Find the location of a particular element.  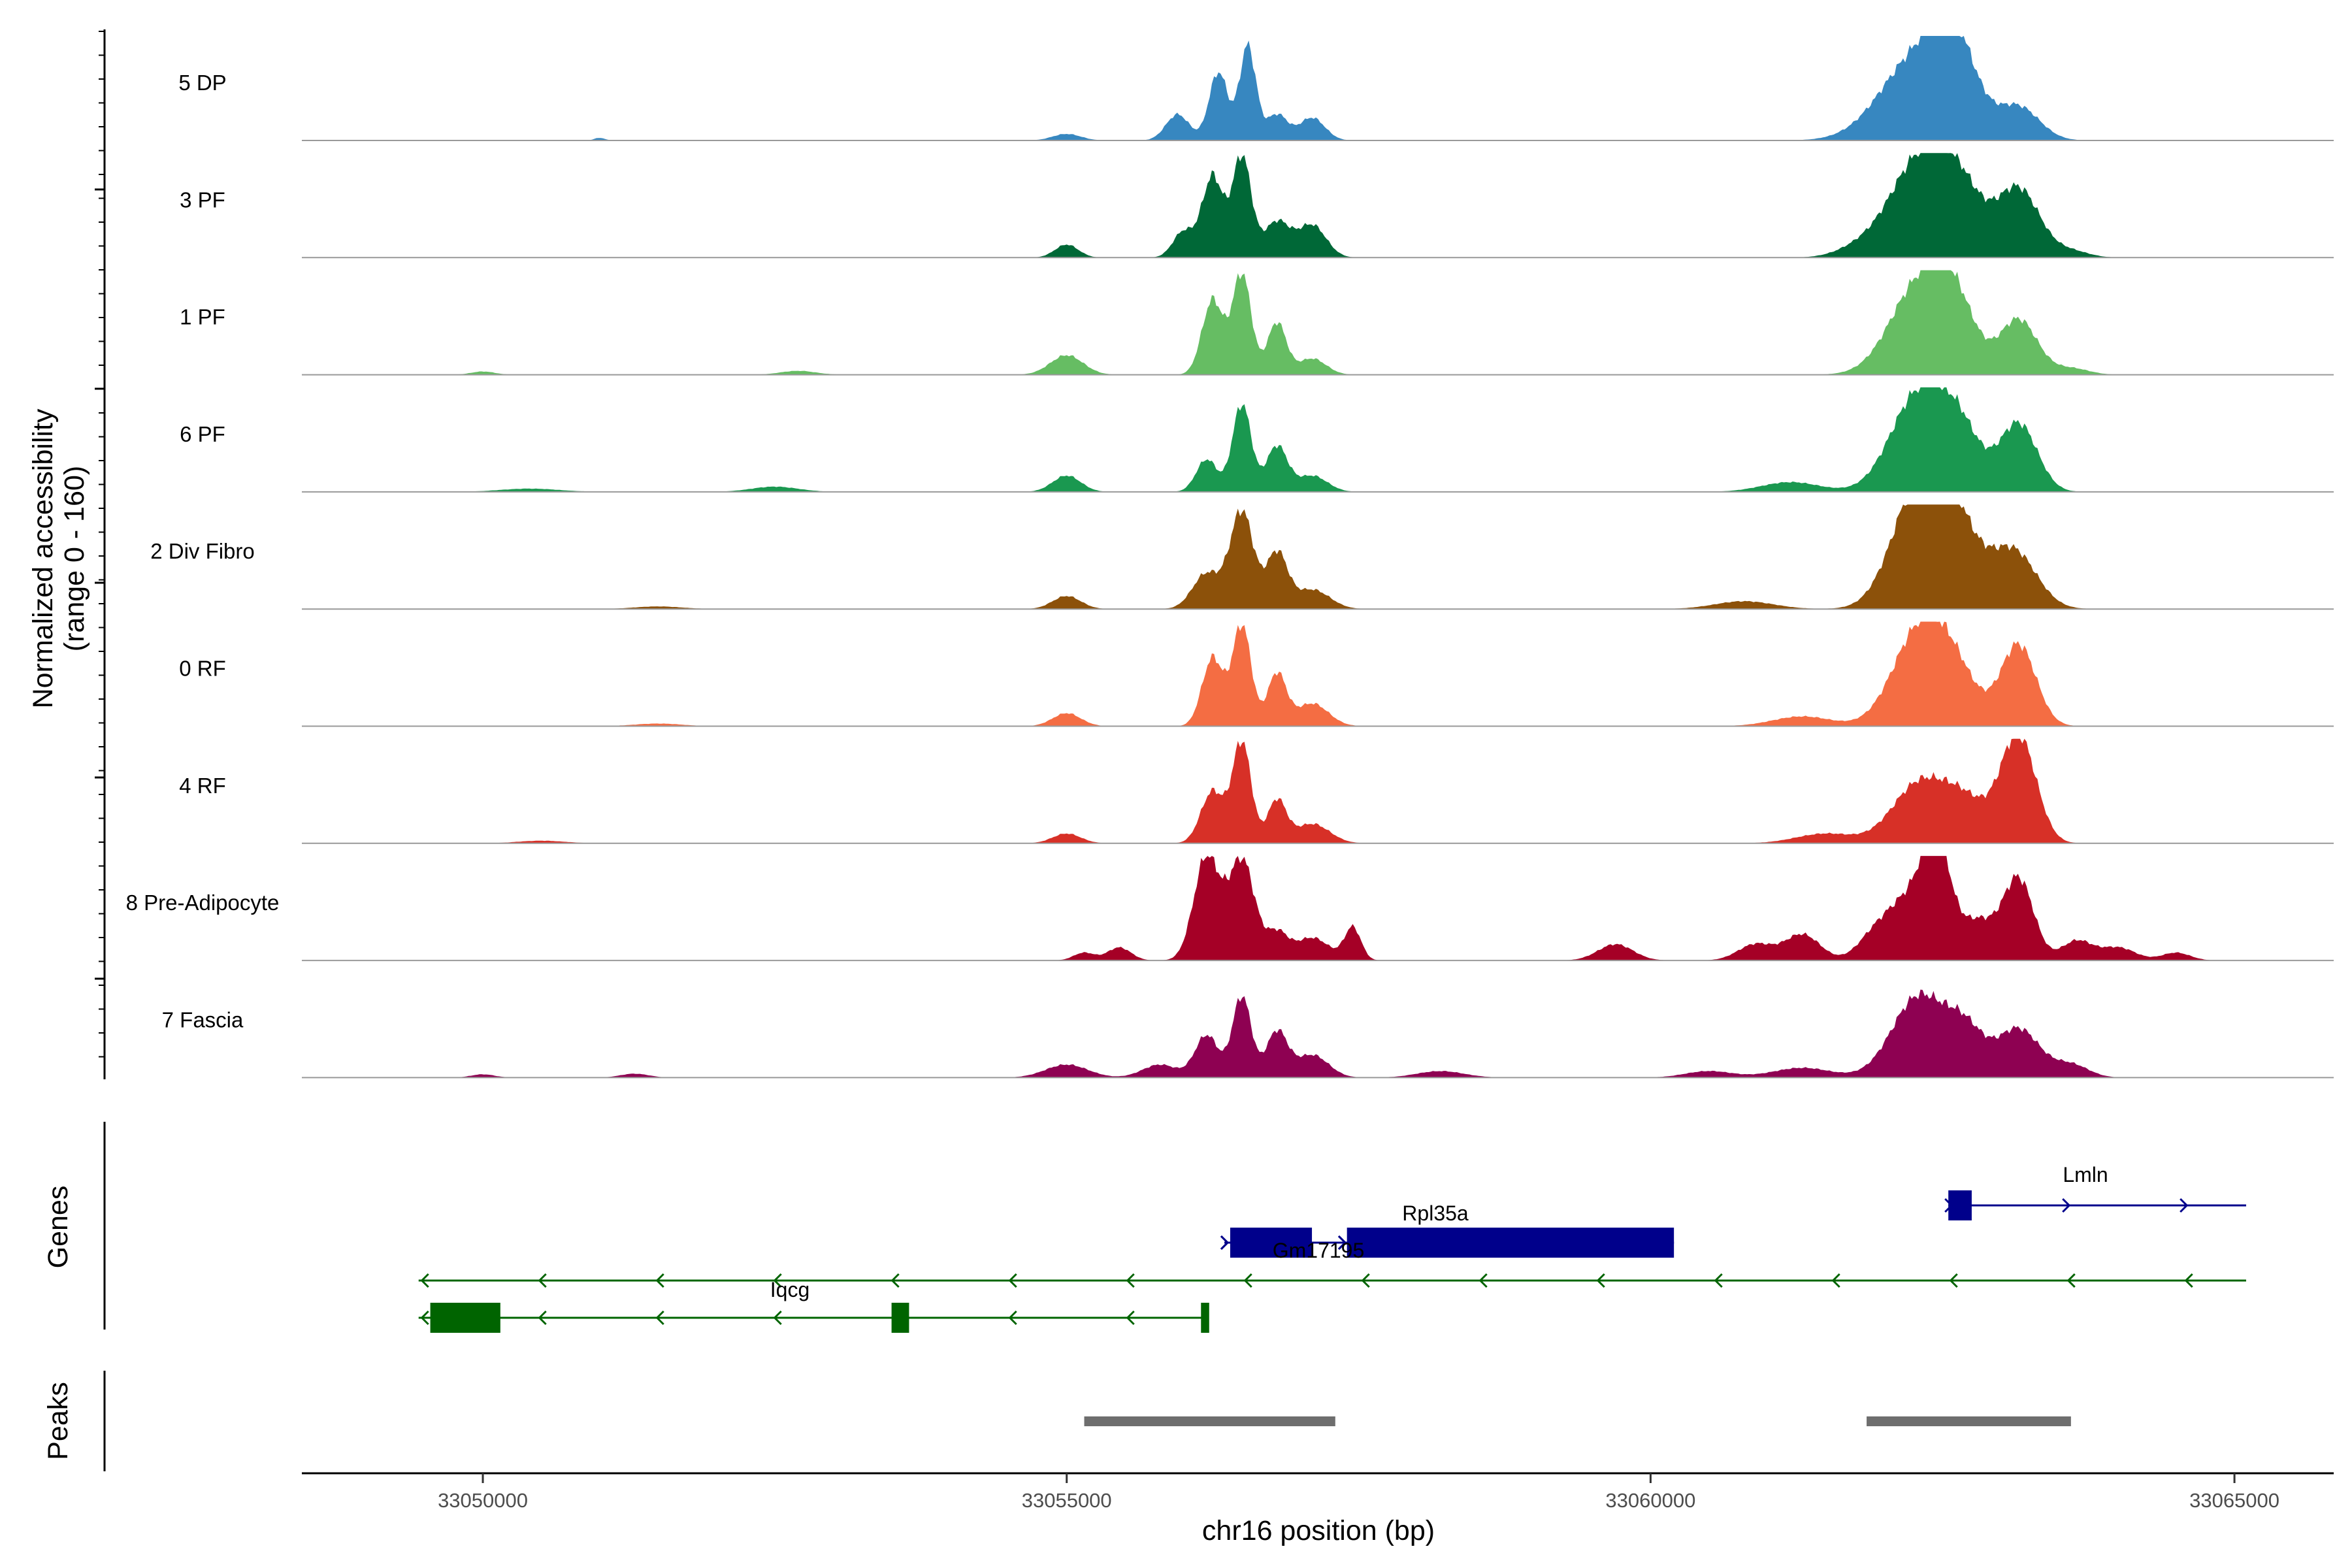

gene-iqcg_long is located at coordinates (1332, 1280).